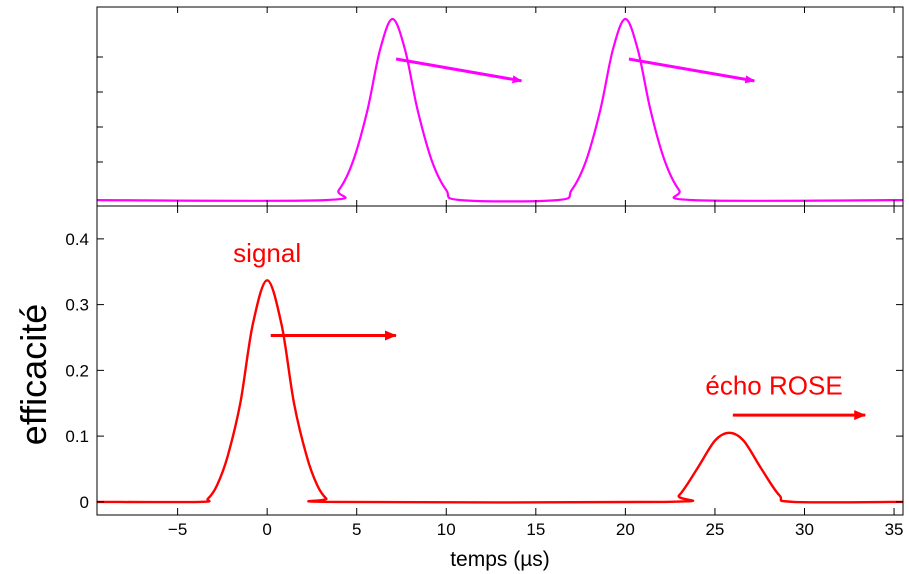  I want to click on x-axis-title: temps (µs), so click(500, 559).